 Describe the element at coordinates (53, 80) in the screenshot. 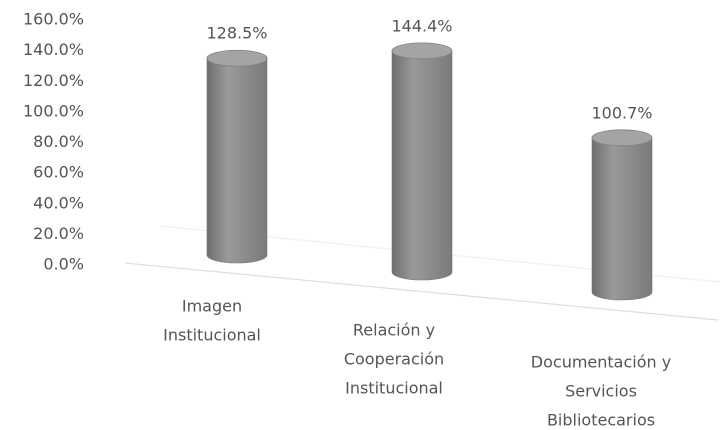

I see `y-tick-label: 120.0%` at that location.